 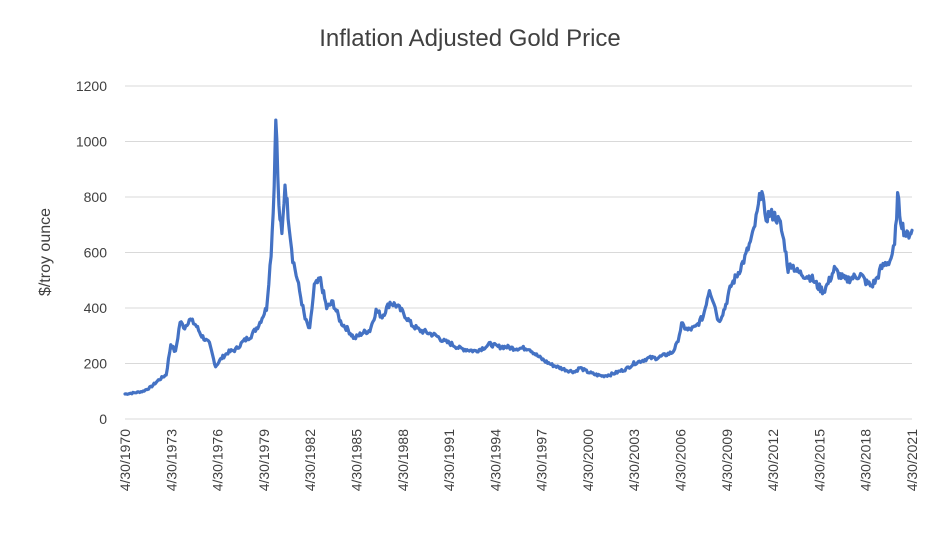 What do you see at coordinates (171, 460) in the screenshot?
I see `x-tick-label: 4/30/1973` at bounding box center [171, 460].